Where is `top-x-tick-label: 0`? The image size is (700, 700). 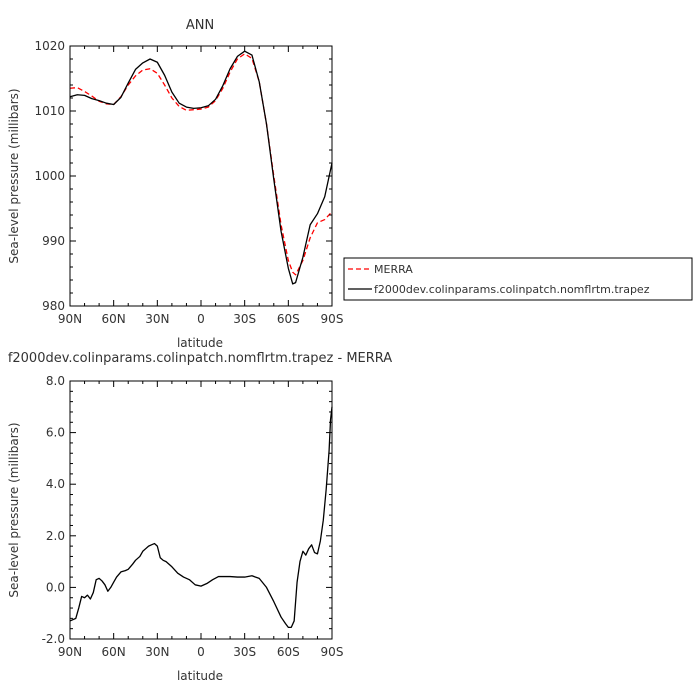
top-x-tick-label: 0 is located at coordinates (201, 319).